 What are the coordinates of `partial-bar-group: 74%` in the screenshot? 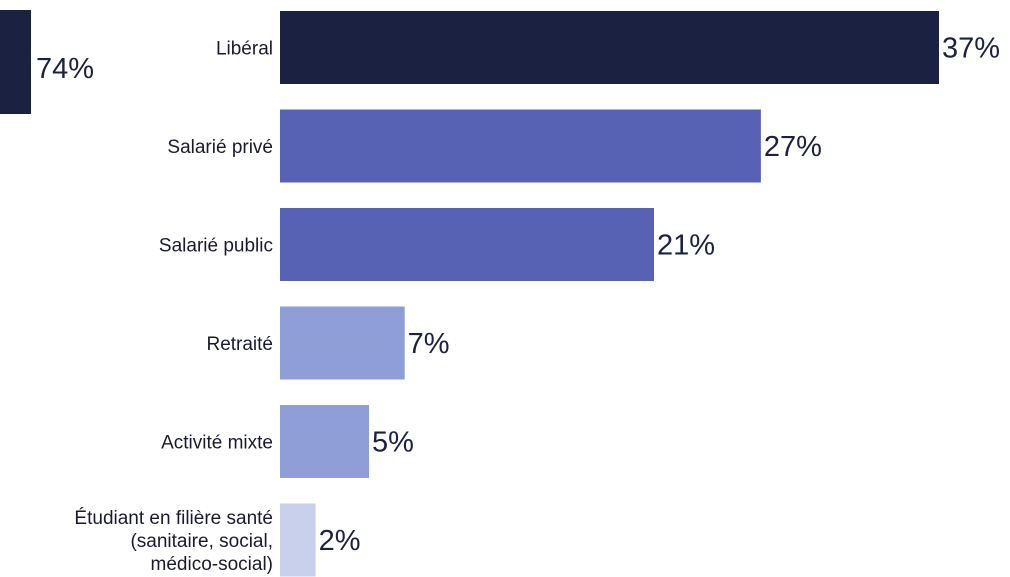 It's located at (47, 62).